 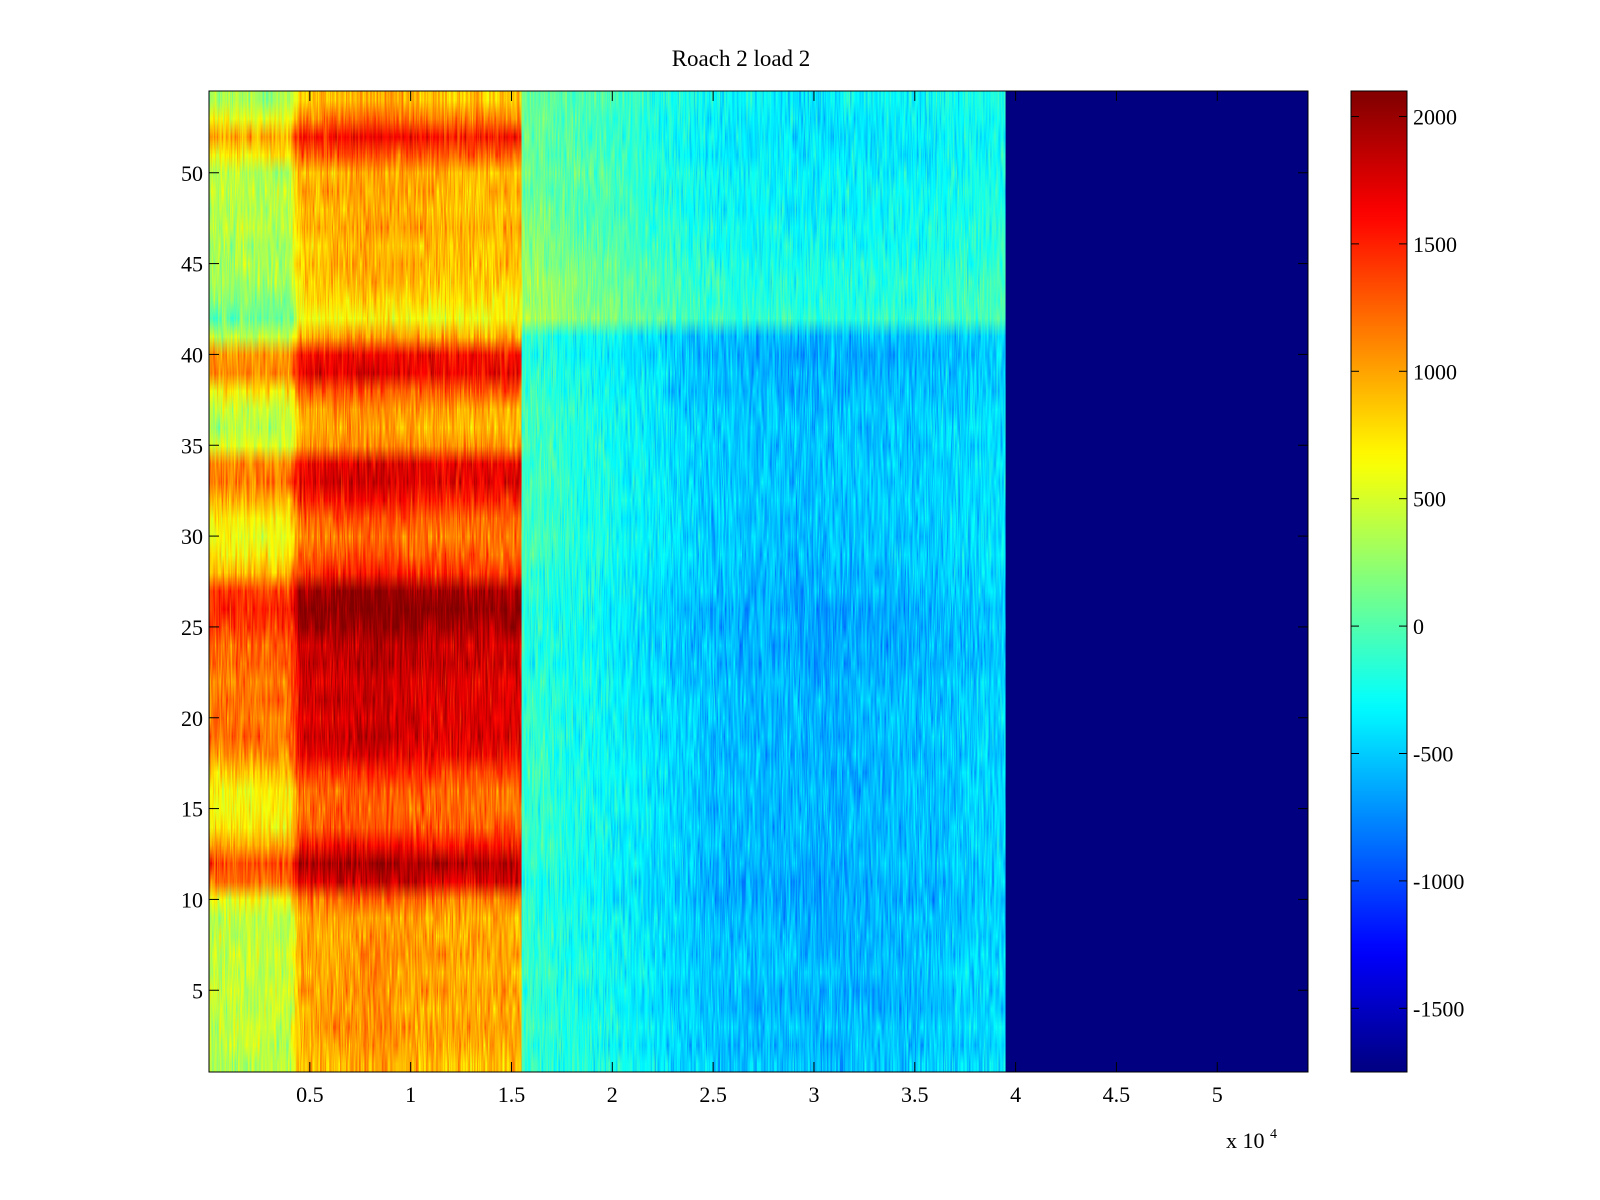 I want to click on x-tick-label: 4.5, so click(x=1117, y=1094).